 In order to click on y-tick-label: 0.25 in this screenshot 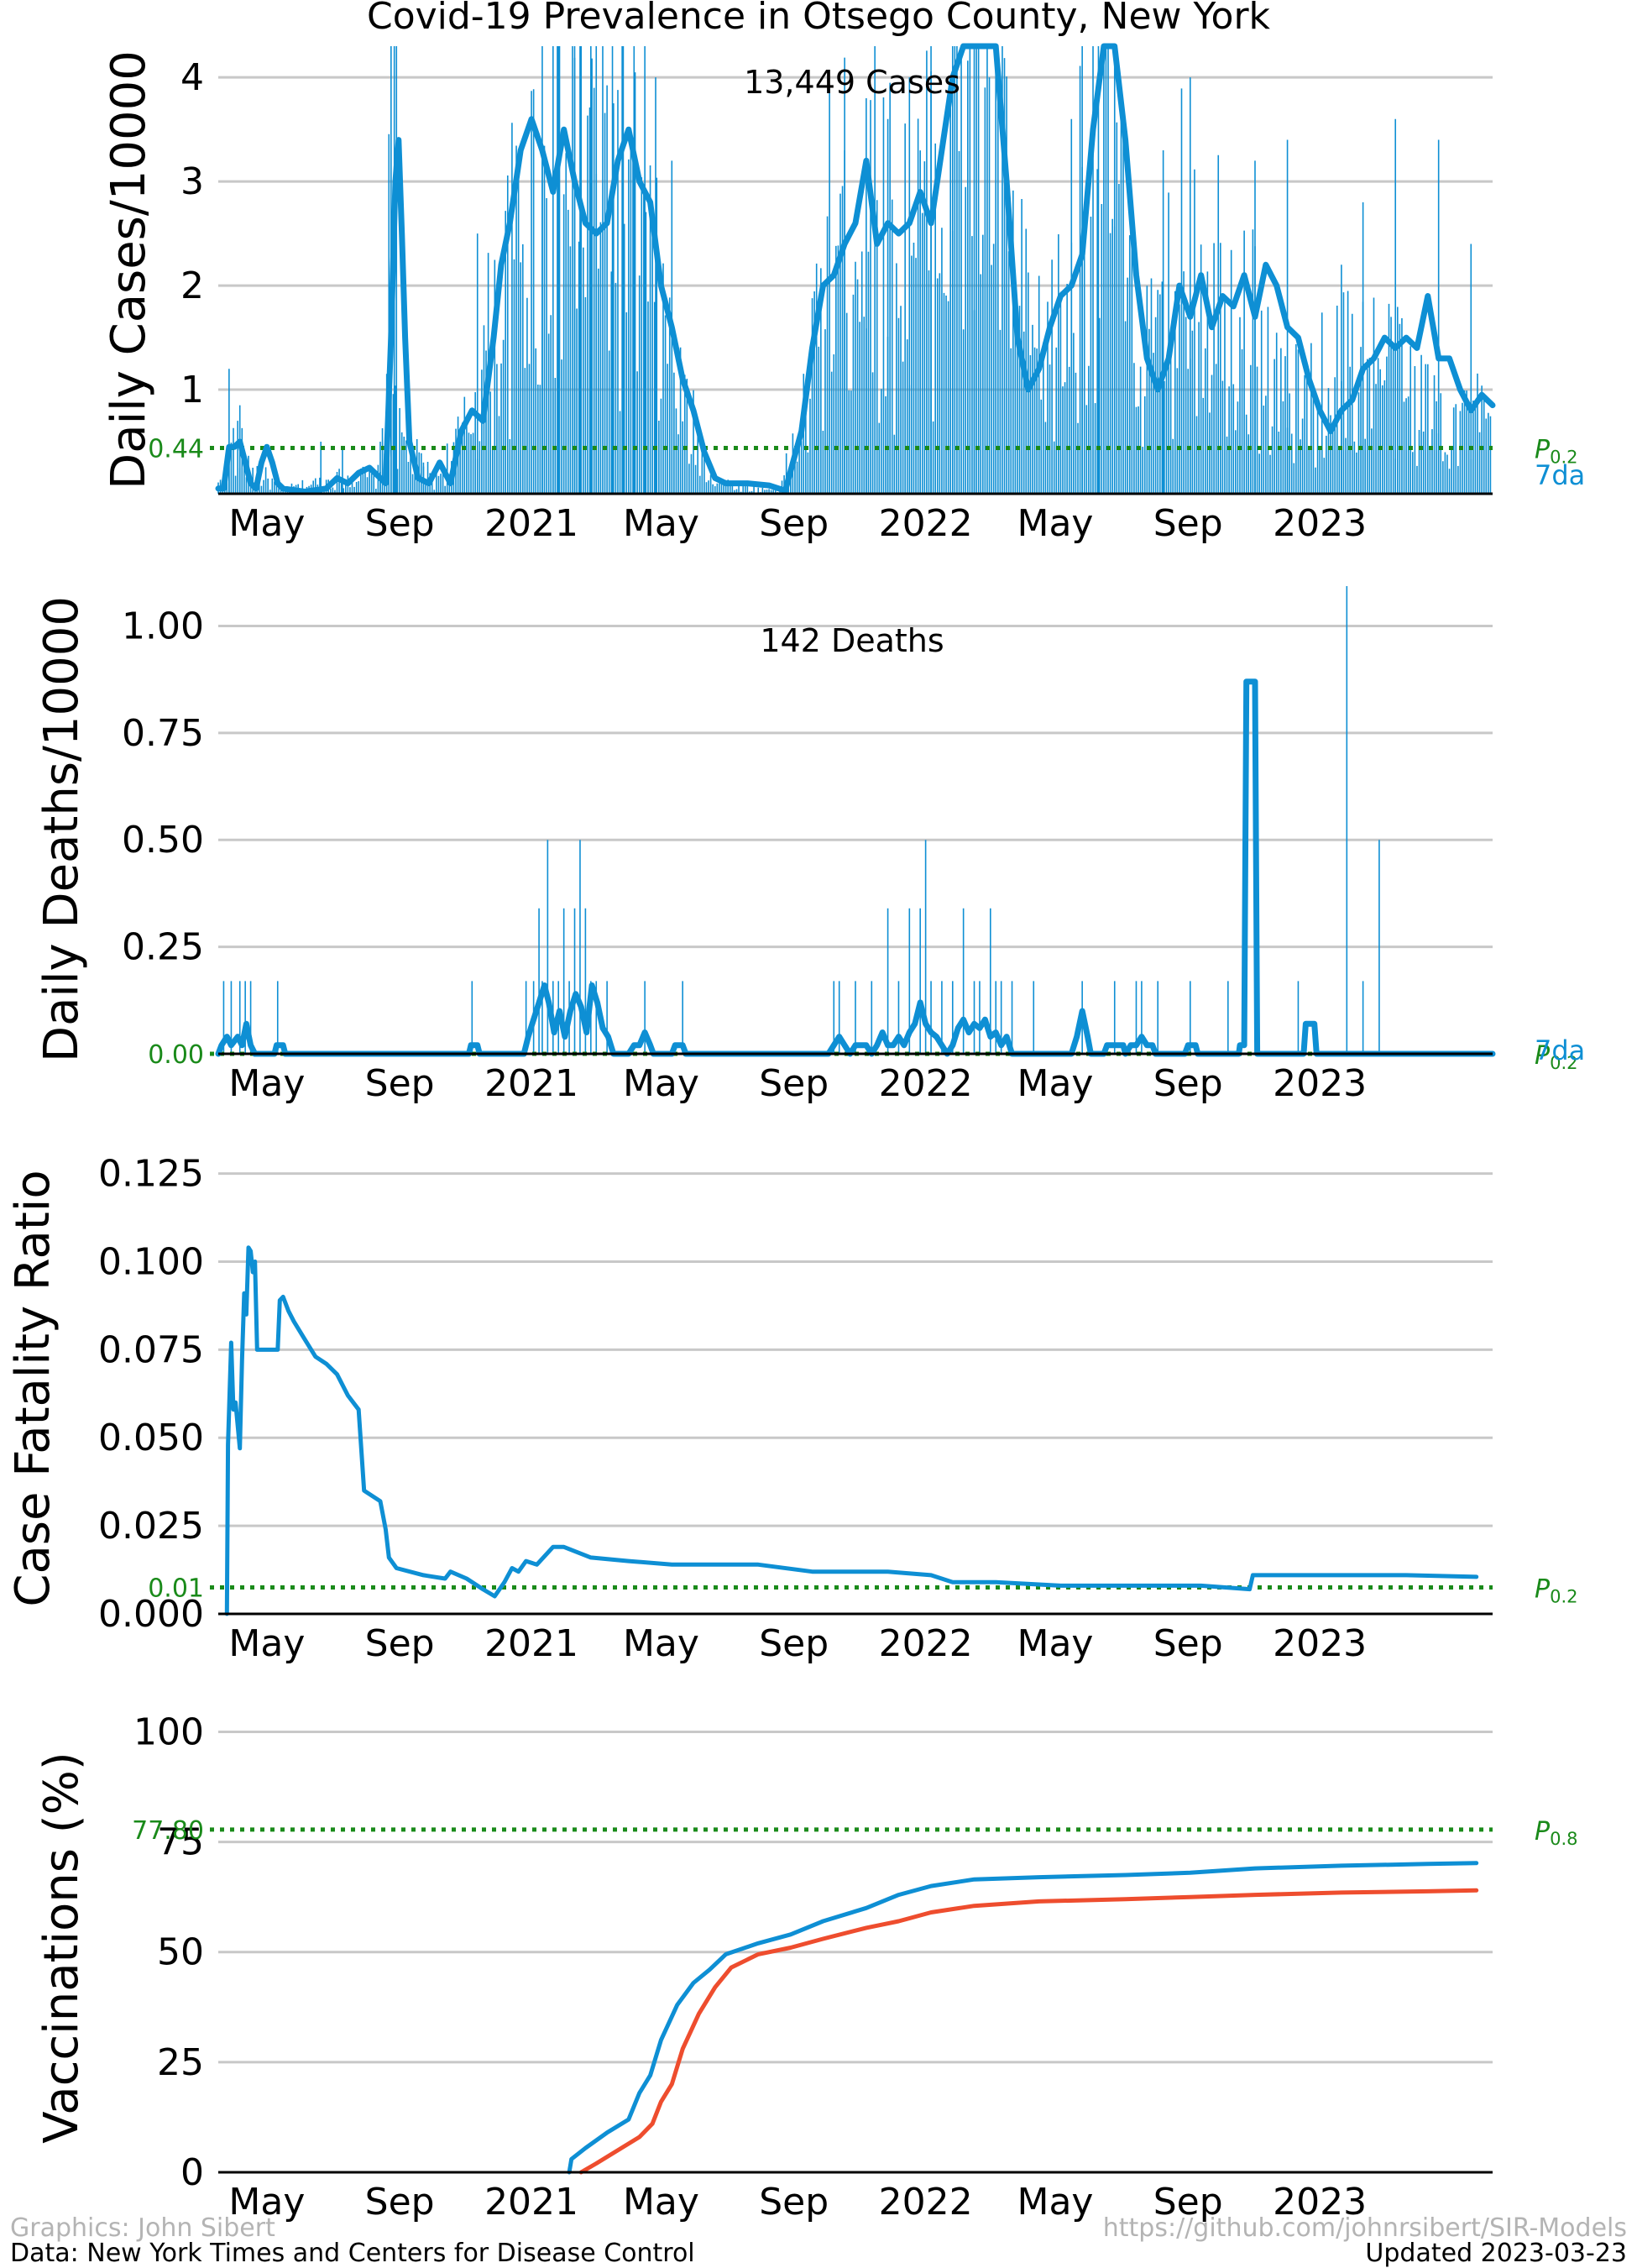, I will do `click(163, 948)`.